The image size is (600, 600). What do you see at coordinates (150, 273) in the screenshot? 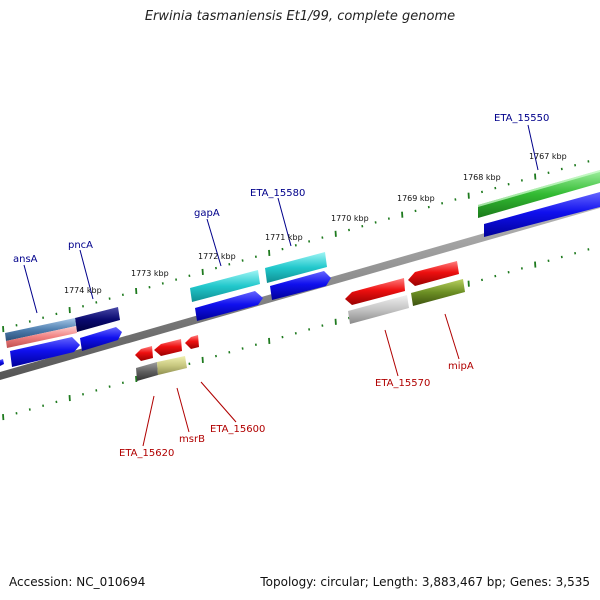
I see `kbp-label: 1773 kbp` at bounding box center [150, 273].